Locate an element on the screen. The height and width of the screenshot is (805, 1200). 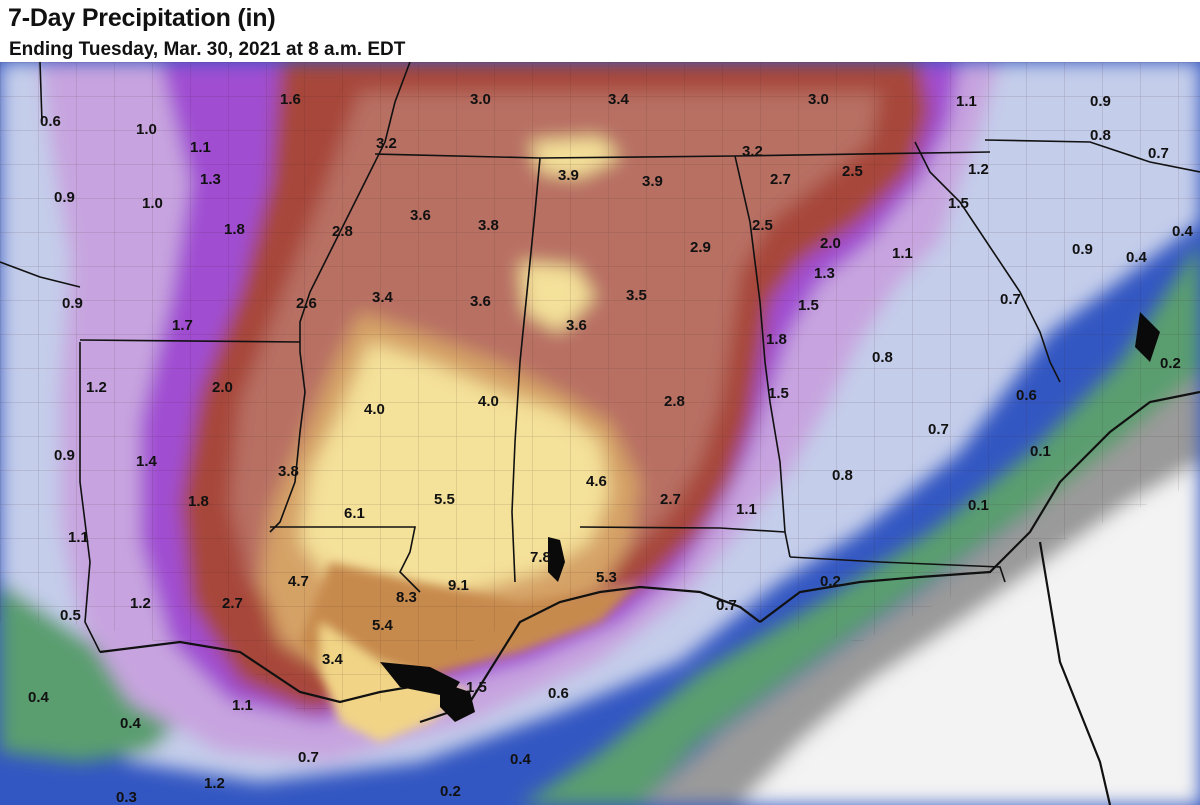
al-ga-border is located at coordinates (762, 356).